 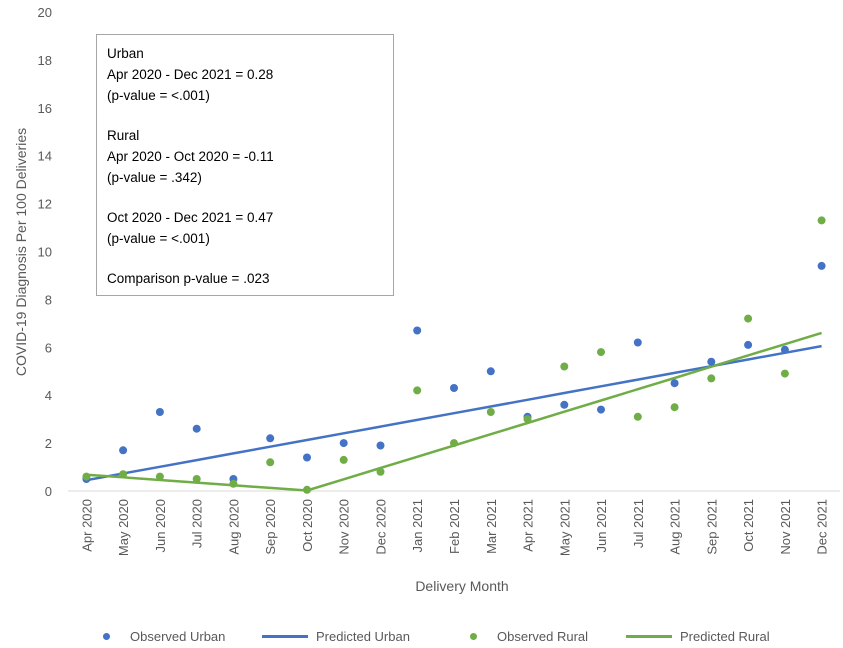 I want to click on y-axis-ticks: 0 2 4 6 8 10 12 14 16 18 20, so click(x=45, y=252).